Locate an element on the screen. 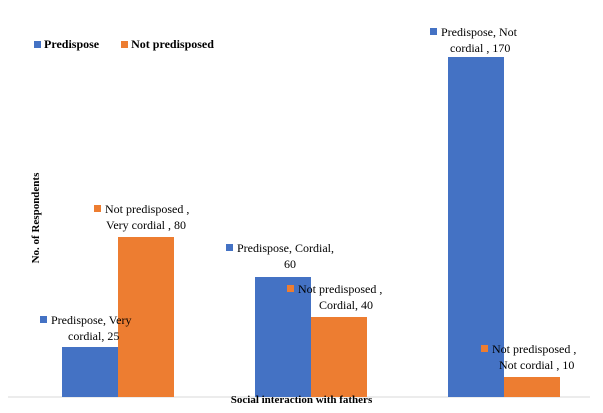 Image resolution: width=603 pixels, height=413 pixels. y-axis-label: No. of Respondents is located at coordinates (36, 218).